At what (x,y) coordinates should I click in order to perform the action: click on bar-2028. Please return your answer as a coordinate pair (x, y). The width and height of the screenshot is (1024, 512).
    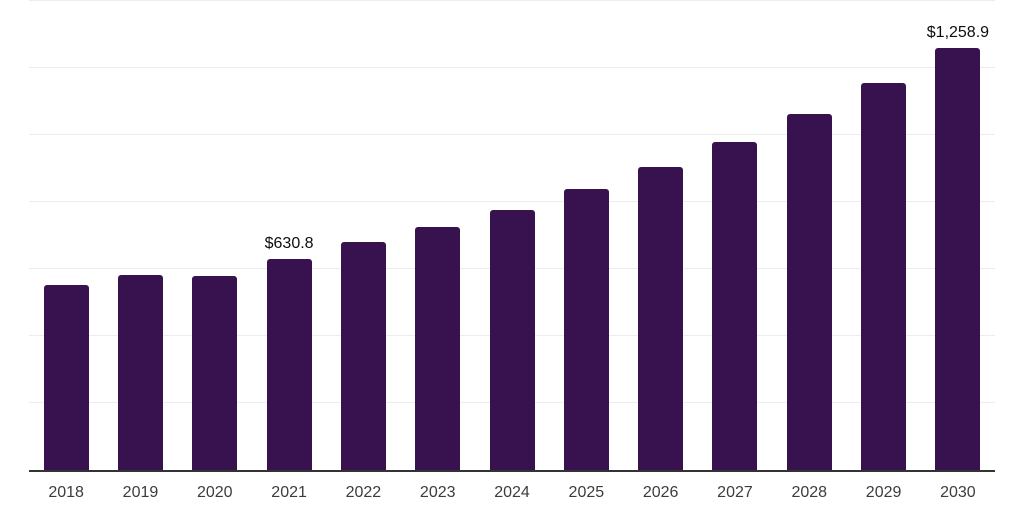
    Looking at the image, I should click on (809, 292).